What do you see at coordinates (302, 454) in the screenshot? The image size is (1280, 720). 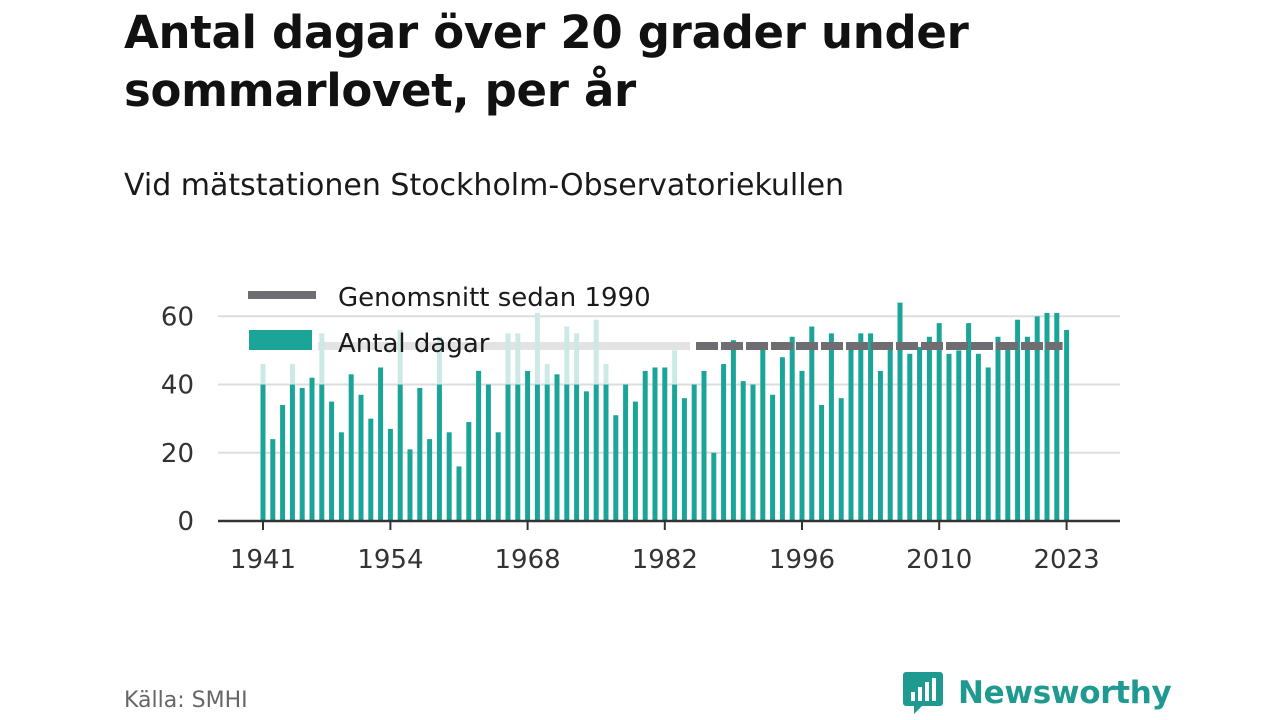 I see `bar-1945` at bounding box center [302, 454].